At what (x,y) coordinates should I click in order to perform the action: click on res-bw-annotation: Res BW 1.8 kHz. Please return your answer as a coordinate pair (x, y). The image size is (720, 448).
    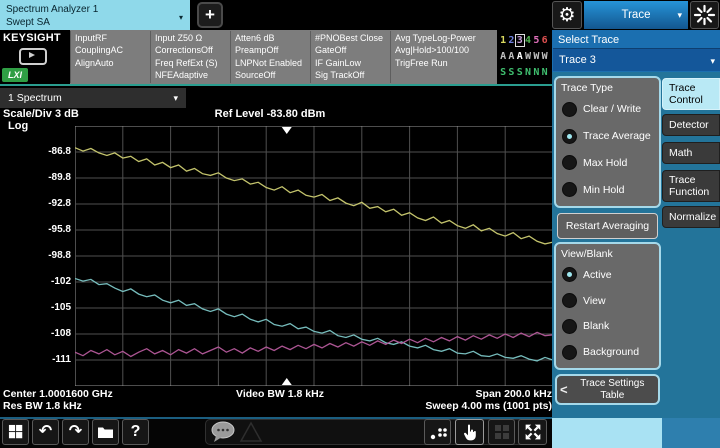
    Looking at the image, I should click on (42, 406).